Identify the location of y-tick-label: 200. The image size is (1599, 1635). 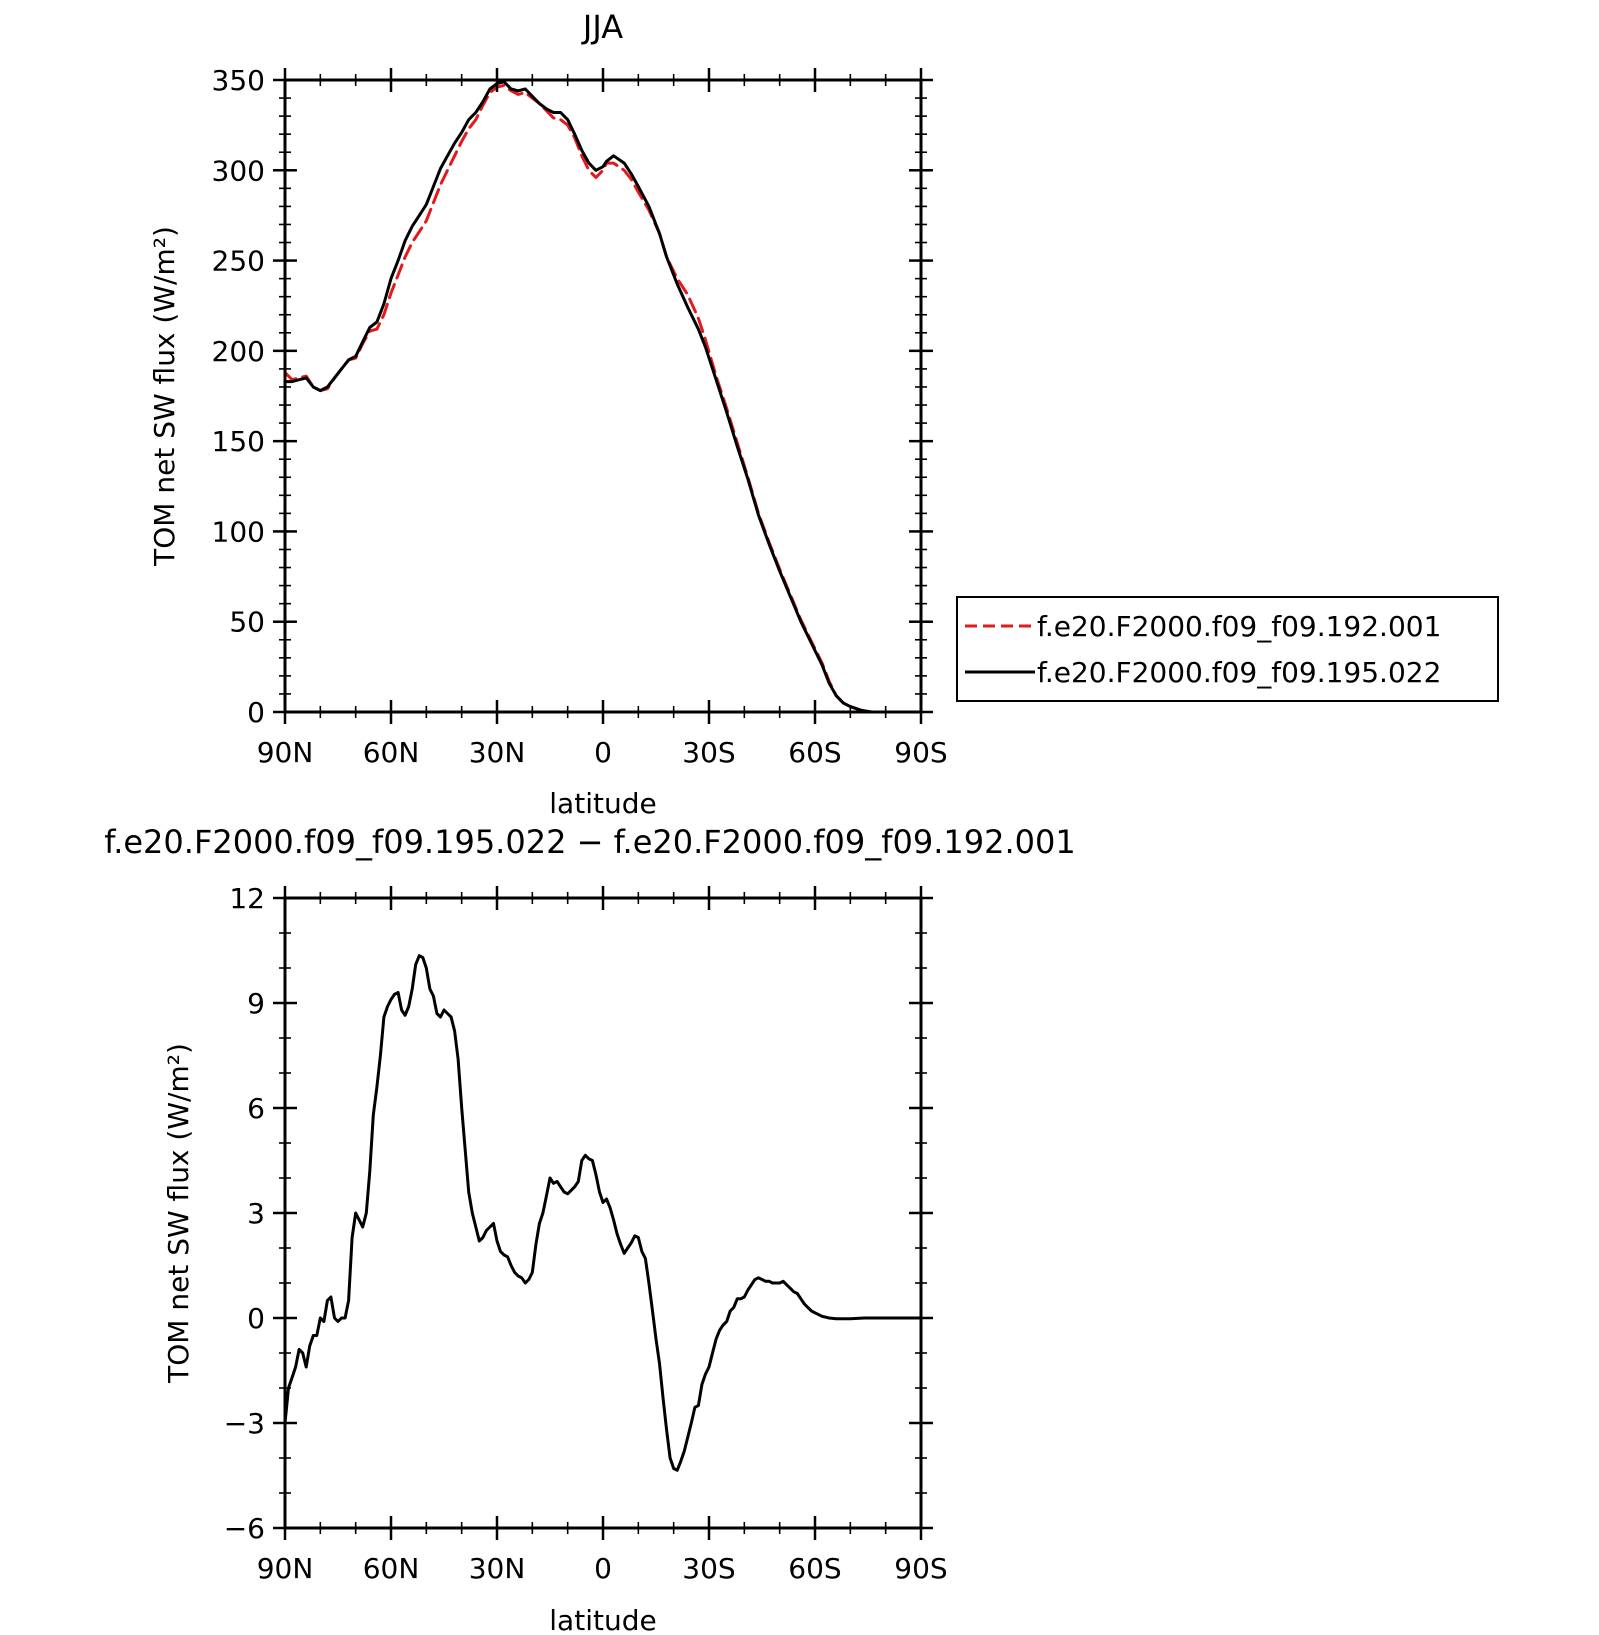
(238, 351).